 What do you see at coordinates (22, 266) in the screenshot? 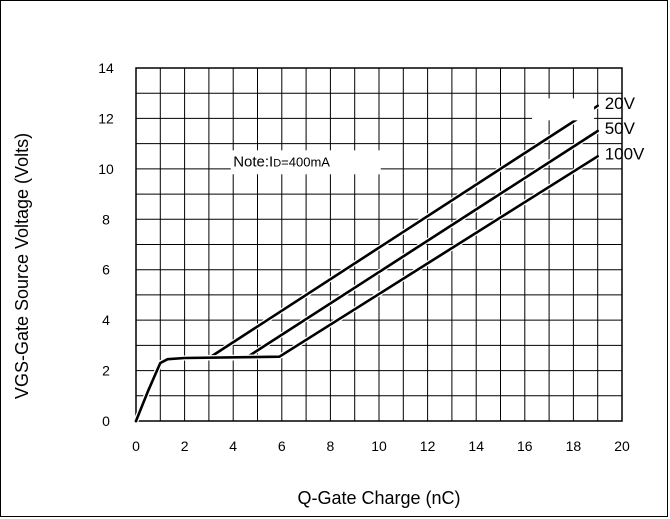
I see `y-axis-title: VGS-Gate Source Voltage (Volts)` at bounding box center [22, 266].